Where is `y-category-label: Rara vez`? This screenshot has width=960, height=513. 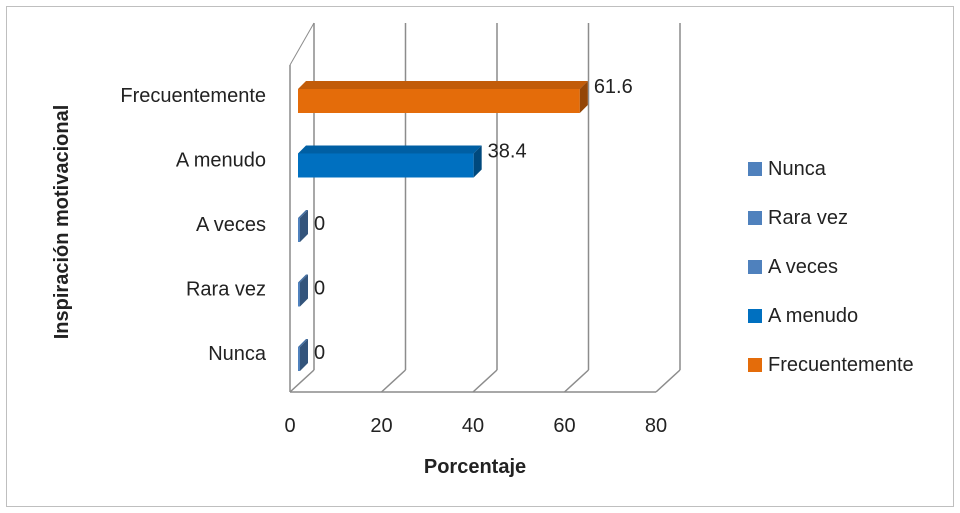
y-category-label: Rara vez is located at coordinates (226, 290).